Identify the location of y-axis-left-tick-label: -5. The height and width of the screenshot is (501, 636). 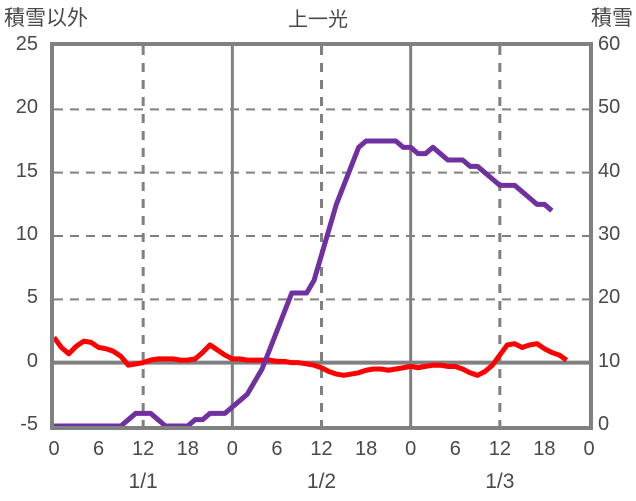
(29, 424).